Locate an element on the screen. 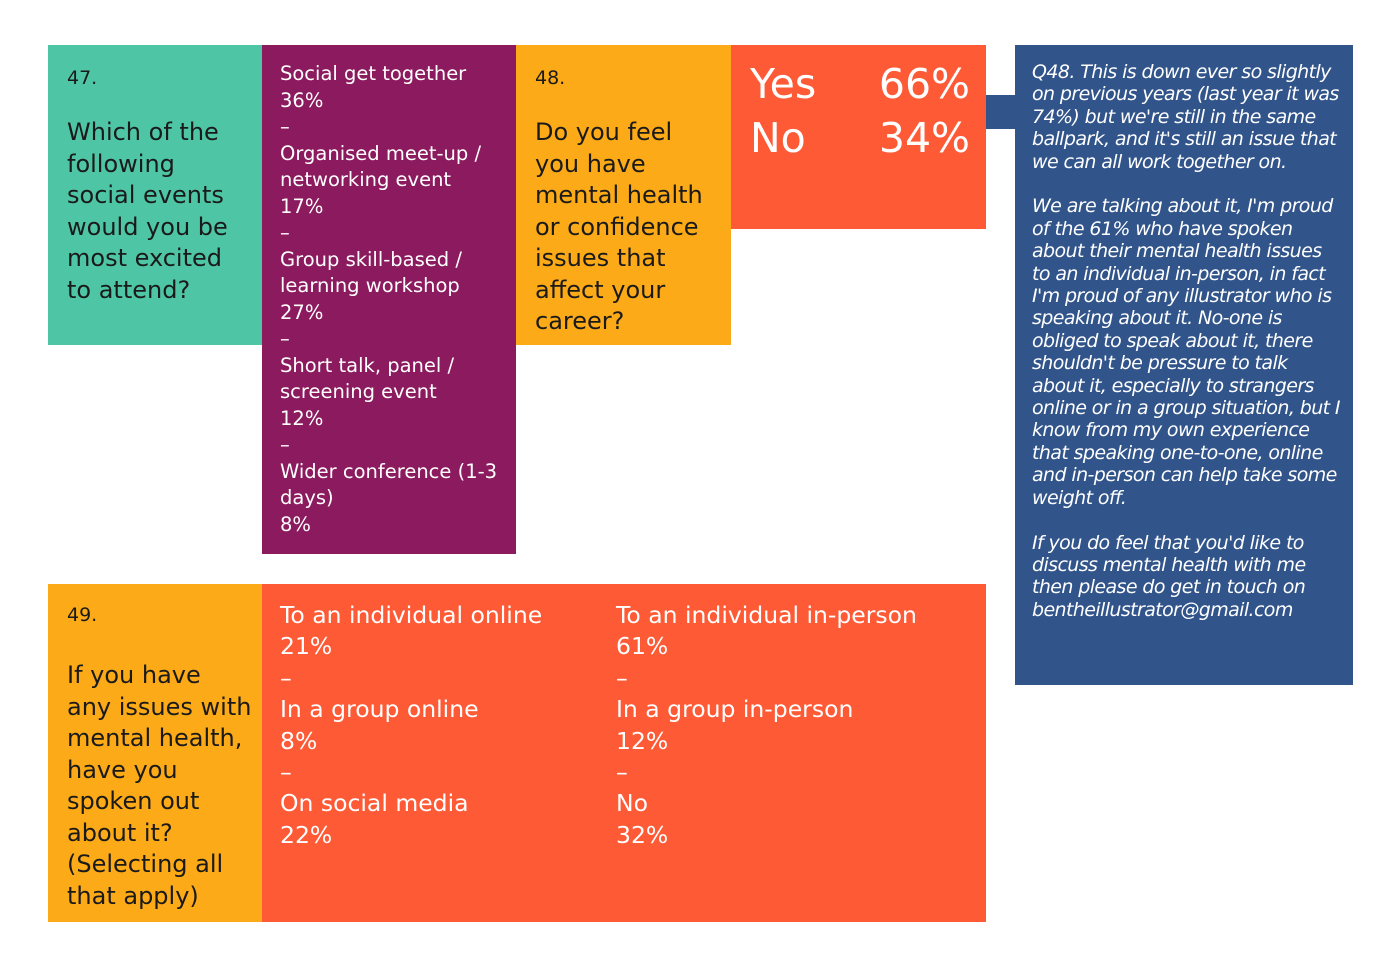  q49-option-percent: 32% is located at coordinates (642, 834).